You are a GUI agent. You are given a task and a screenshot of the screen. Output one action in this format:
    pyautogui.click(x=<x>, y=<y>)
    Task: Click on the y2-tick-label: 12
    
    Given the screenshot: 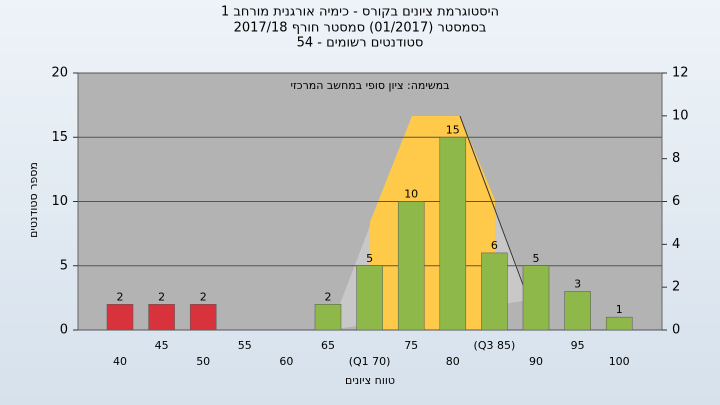 What is the action you would take?
    pyautogui.click(x=680, y=73)
    